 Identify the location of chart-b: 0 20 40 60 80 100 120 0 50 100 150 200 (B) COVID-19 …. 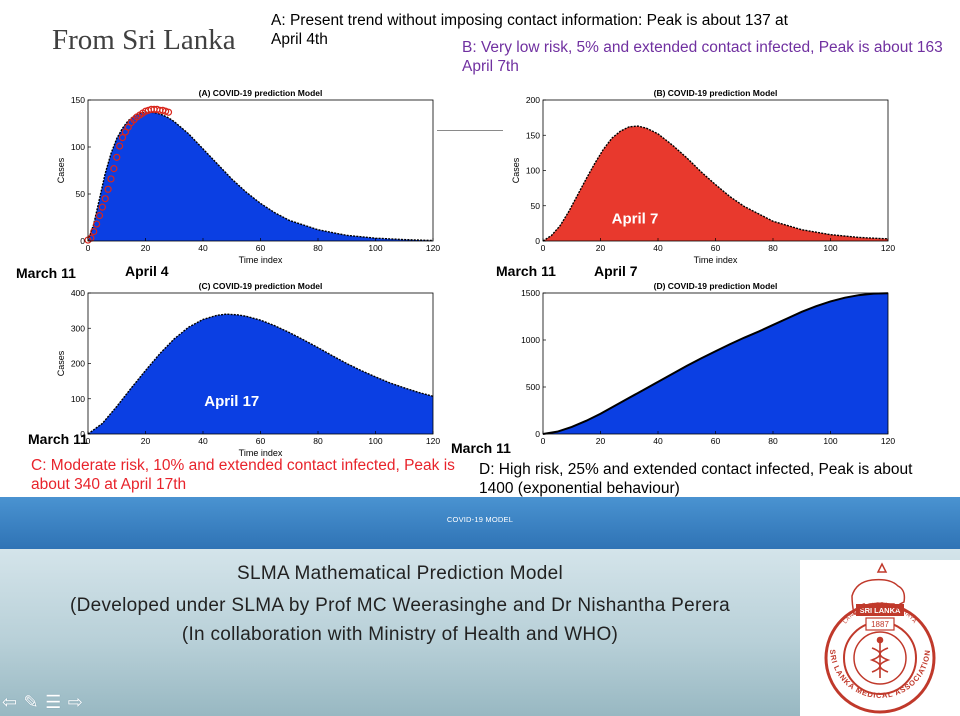
(703, 176).